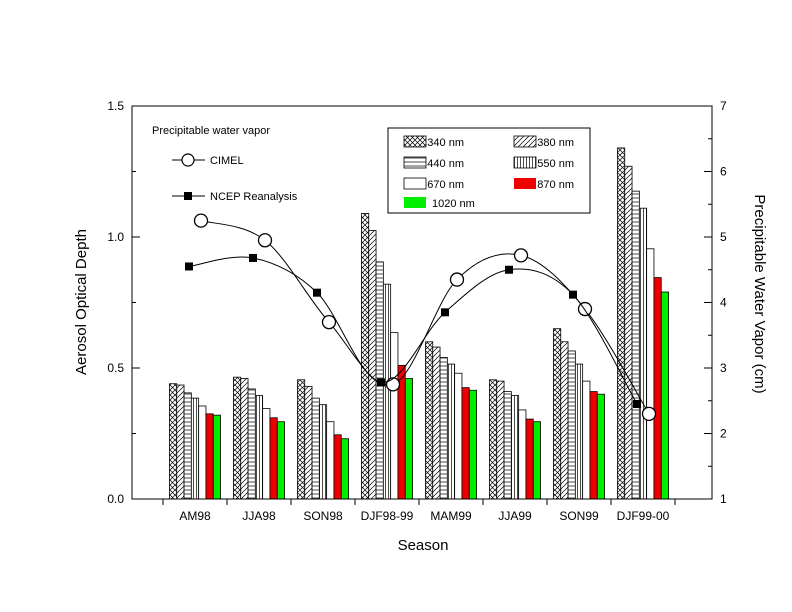  What do you see at coordinates (723, 172) in the screenshot?
I see `y2-tick-label: 6` at bounding box center [723, 172].